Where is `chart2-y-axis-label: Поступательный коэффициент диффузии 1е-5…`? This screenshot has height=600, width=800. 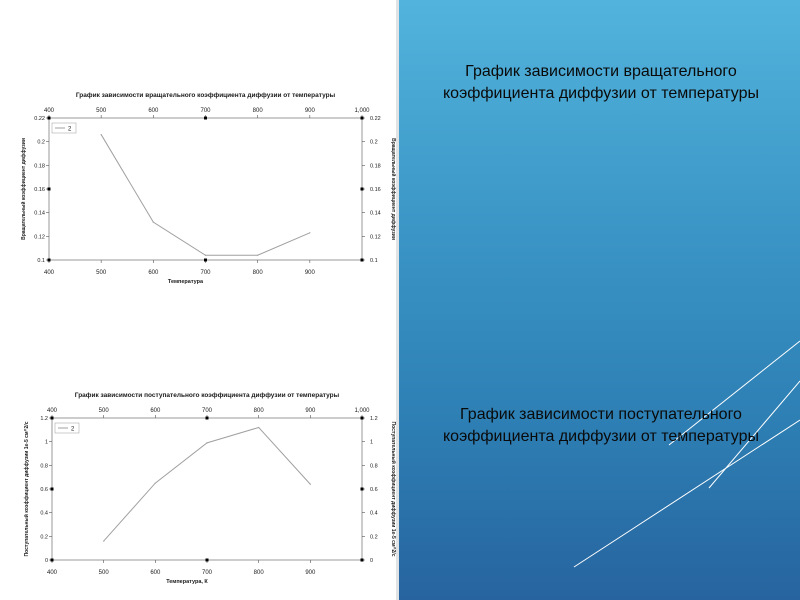 chart2-y-axis-label: Поступательный коэффициент диффузии 1е-5… is located at coordinates (26, 488).